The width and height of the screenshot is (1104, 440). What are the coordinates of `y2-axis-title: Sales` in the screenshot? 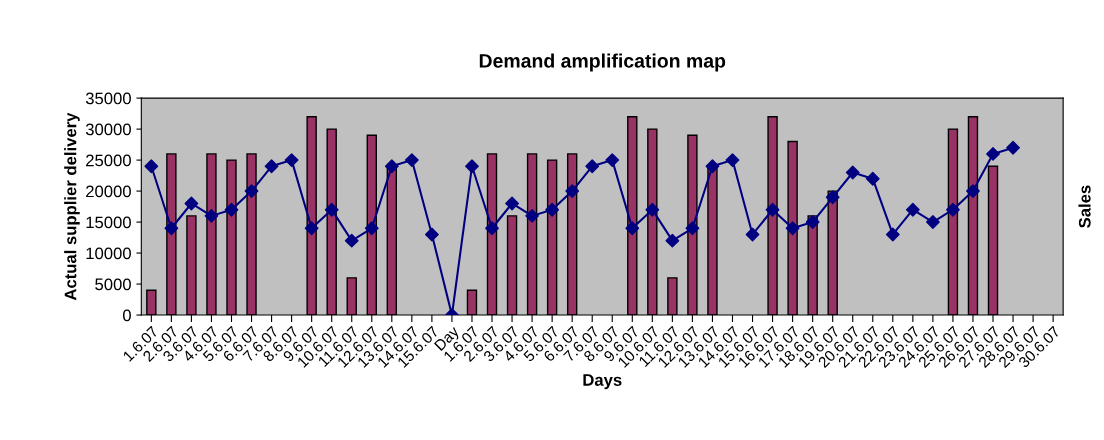 It's located at (1084, 206).